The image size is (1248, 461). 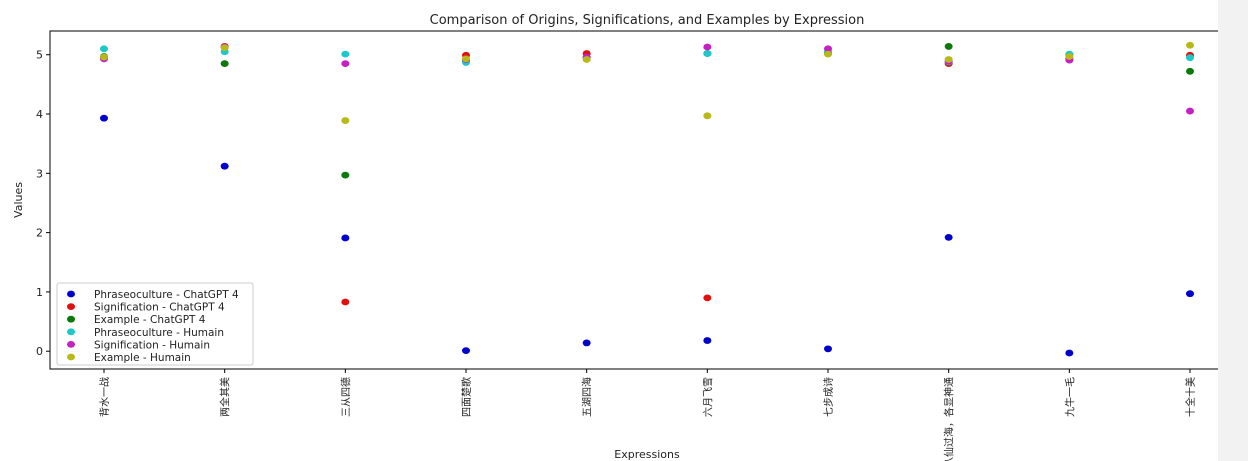 I want to click on x-tick-label: 四面楚歌, so click(x=466, y=397).